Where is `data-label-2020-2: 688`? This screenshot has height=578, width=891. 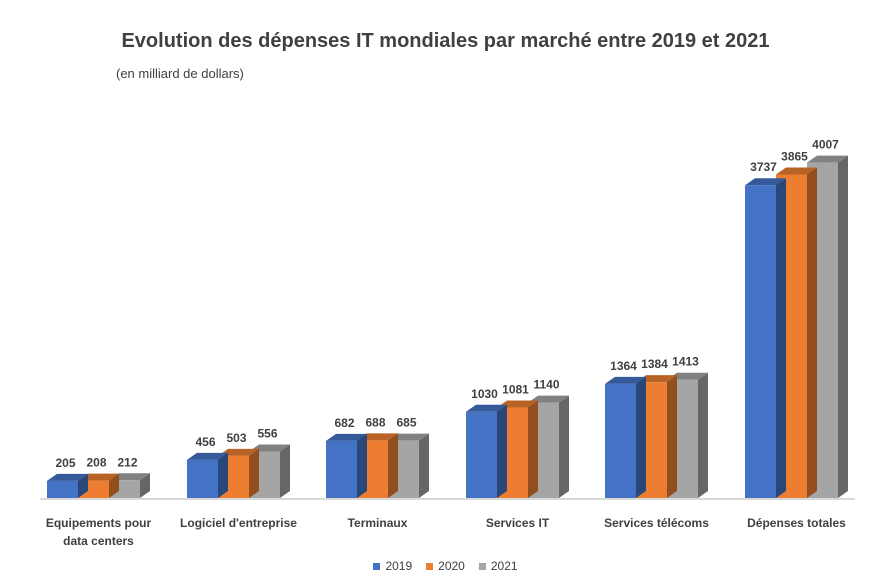 data-label-2020-2: 688 is located at coordinates (375, 422).